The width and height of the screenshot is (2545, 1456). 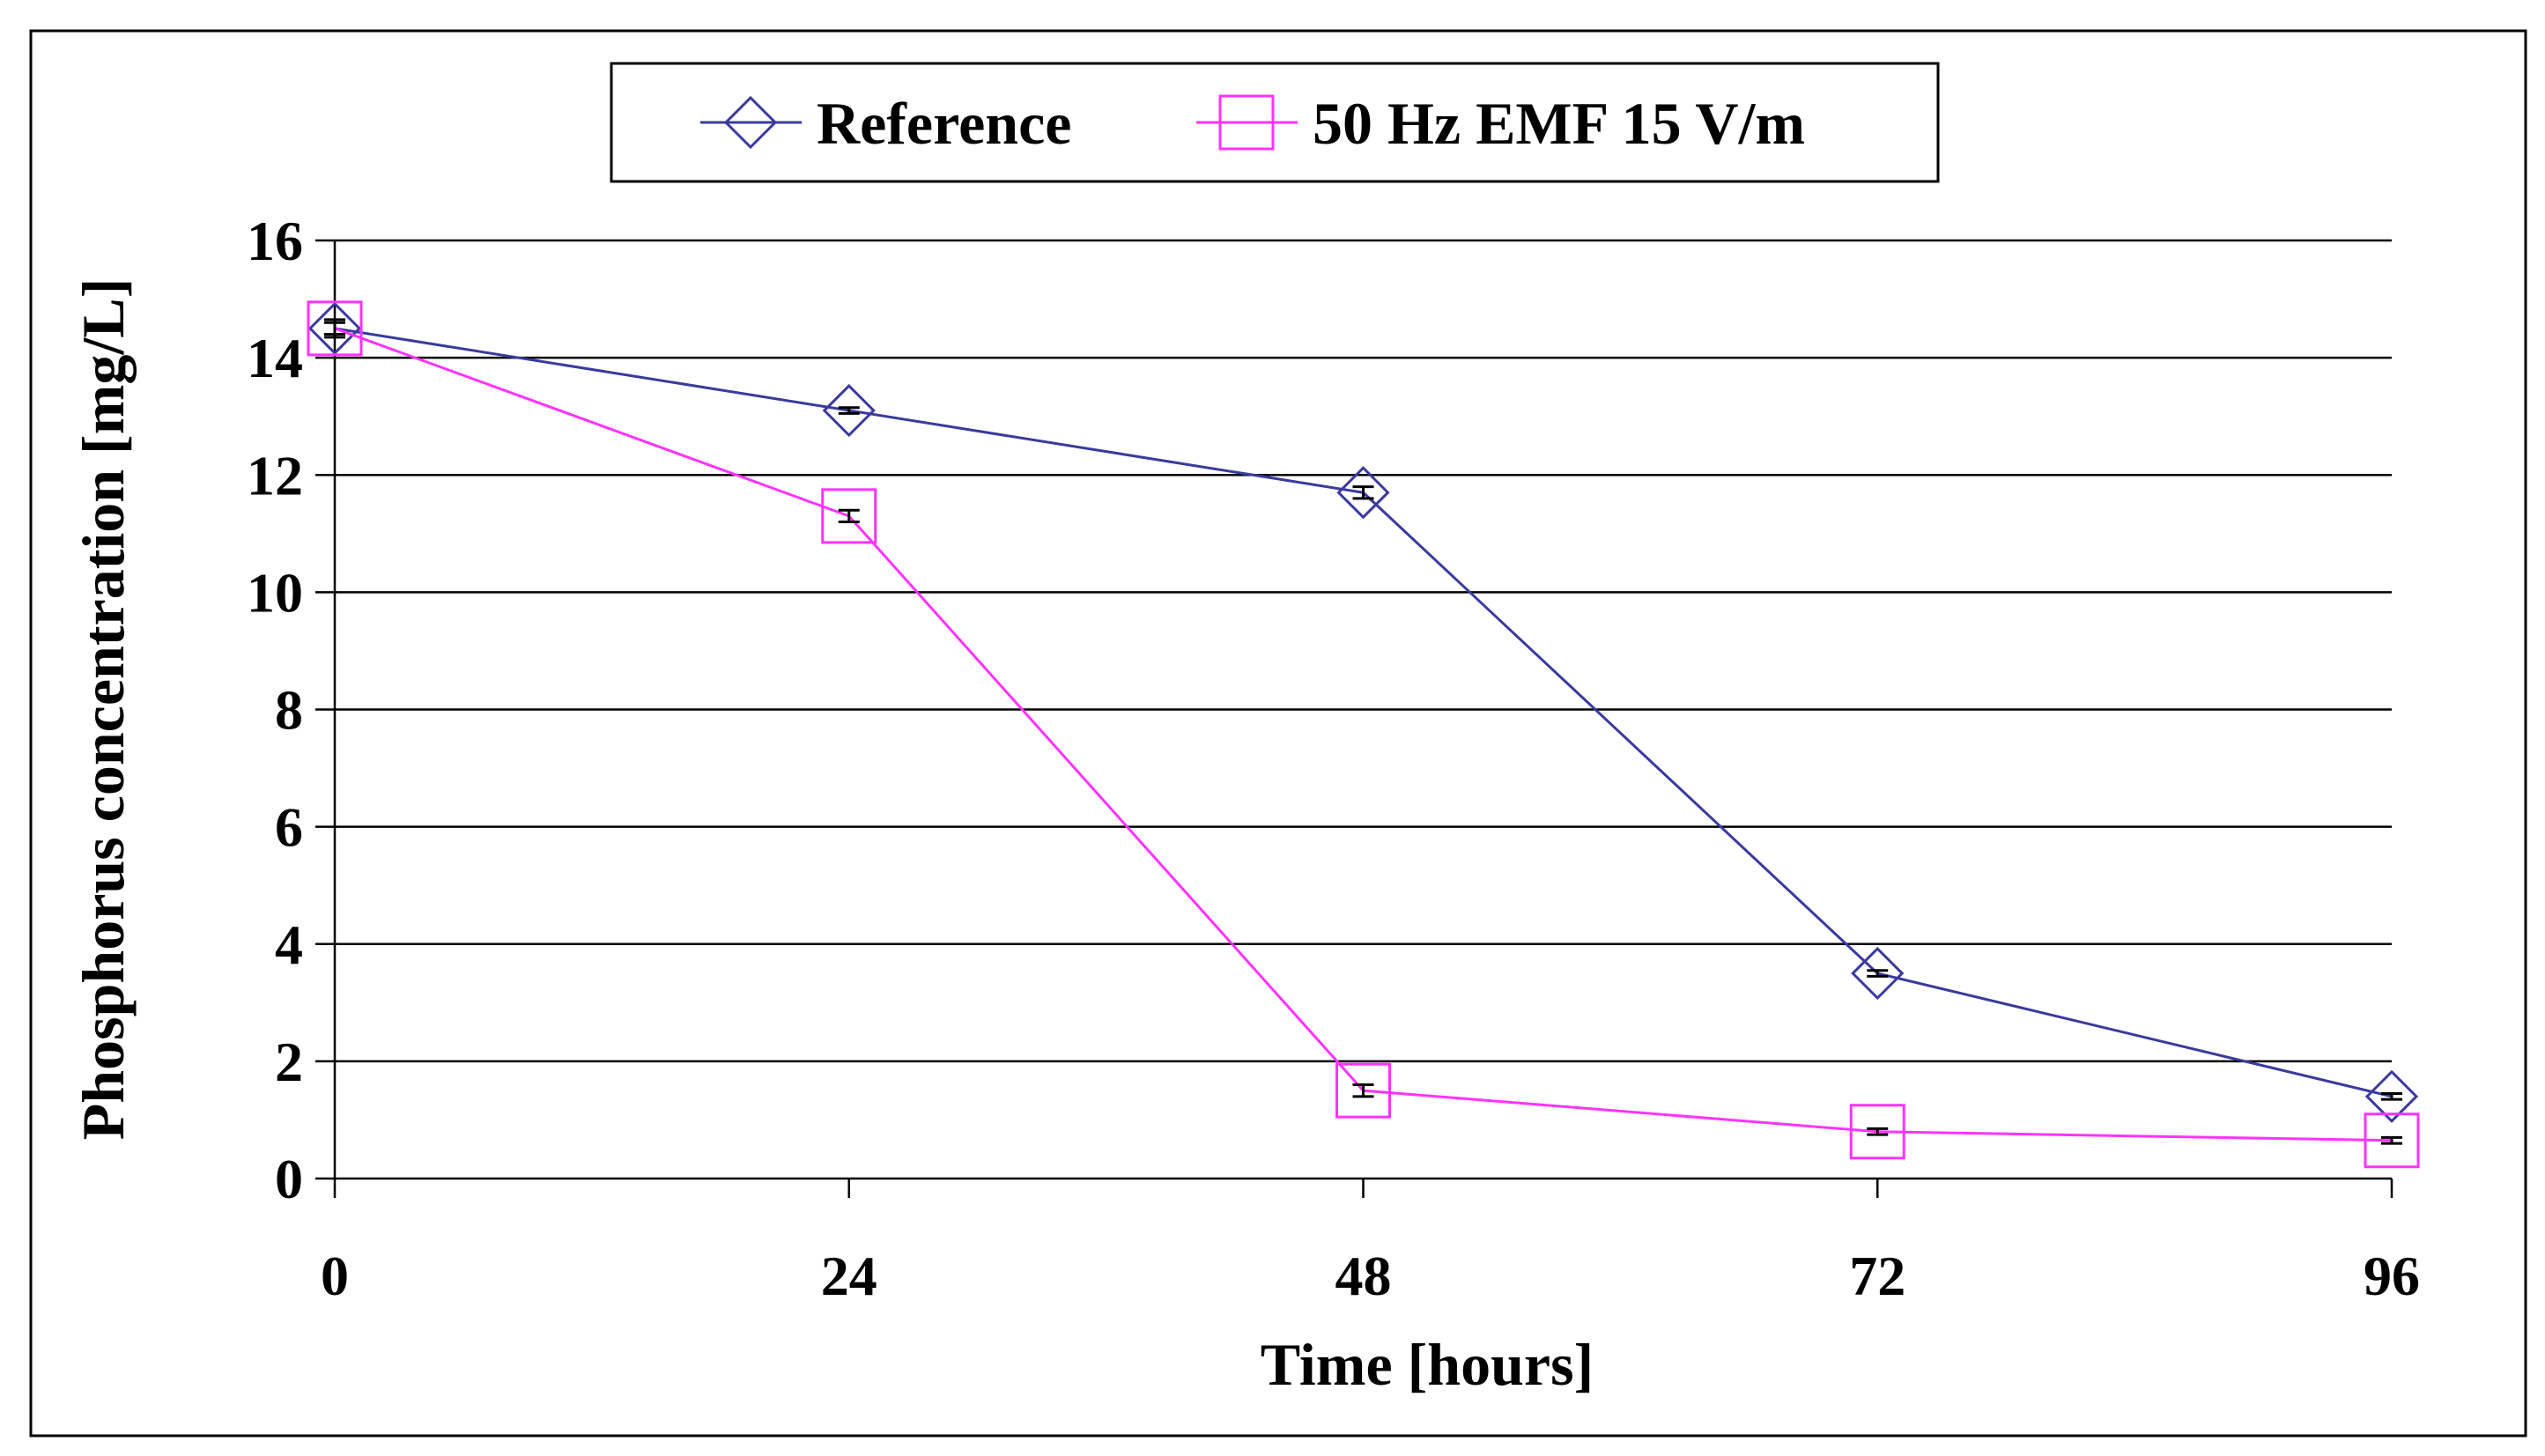 I want to click on y-tick-label: 12, so click(x=275, y=475).